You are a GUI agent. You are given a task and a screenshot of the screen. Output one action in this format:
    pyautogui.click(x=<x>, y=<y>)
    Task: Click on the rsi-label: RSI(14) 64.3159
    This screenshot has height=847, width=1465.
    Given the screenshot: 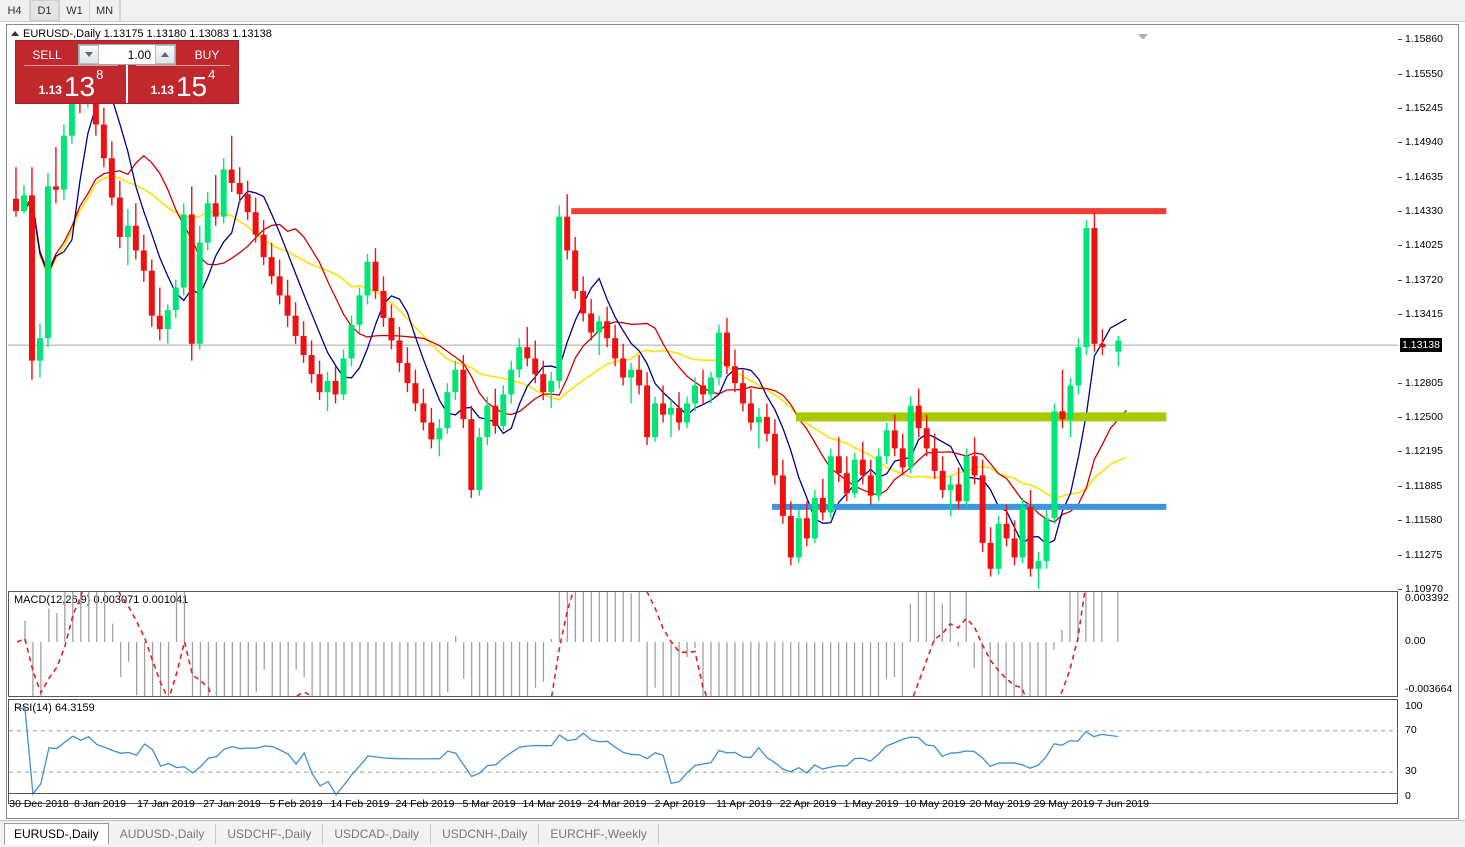 What is the action you would take?
    pyautogui.click(x=54, y=708)
    